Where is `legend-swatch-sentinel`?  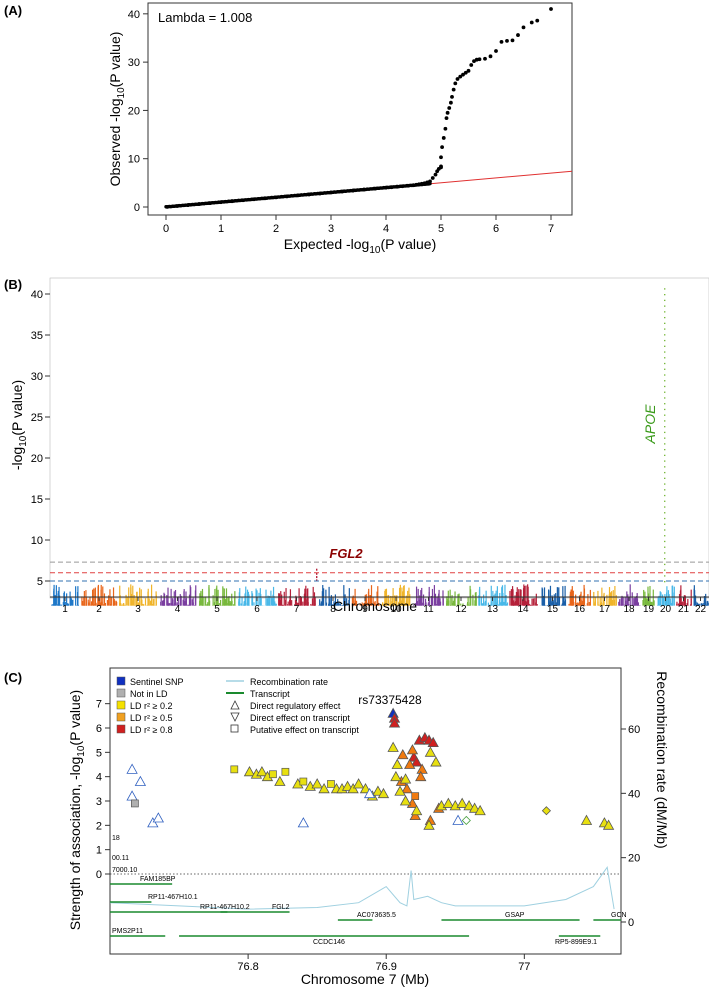 legend-swatch-sentinel is located at coordinates (121, 681).